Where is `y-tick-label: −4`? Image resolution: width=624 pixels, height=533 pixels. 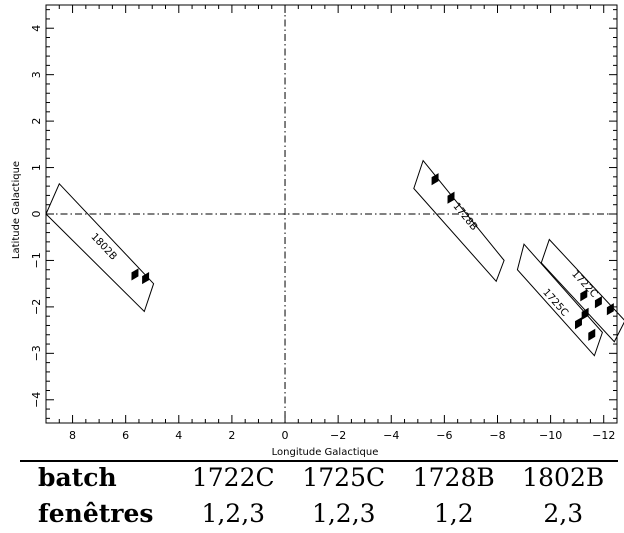 y-tick-label: −4 is located at coordinates (36, 400).